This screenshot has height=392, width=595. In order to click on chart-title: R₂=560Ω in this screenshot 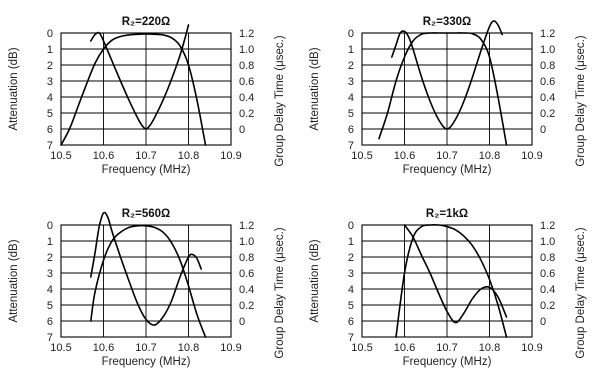, I will do `click(146, 214)`.